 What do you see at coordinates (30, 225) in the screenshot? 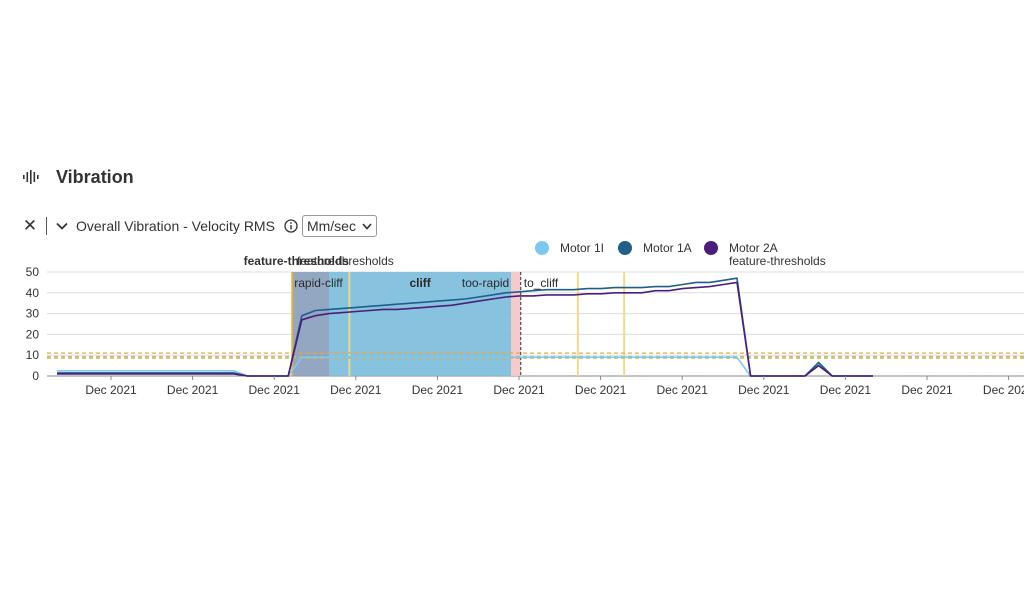
I see `close-icon: ✕` at bounding box center [30, 225].